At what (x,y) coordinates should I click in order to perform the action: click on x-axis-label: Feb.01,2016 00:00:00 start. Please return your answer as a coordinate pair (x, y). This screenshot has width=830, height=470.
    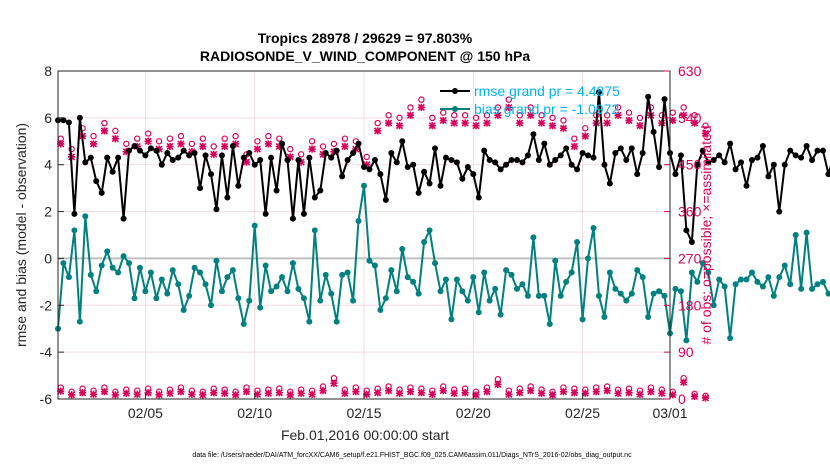
    Looking at the image, I should click on (365, 435).